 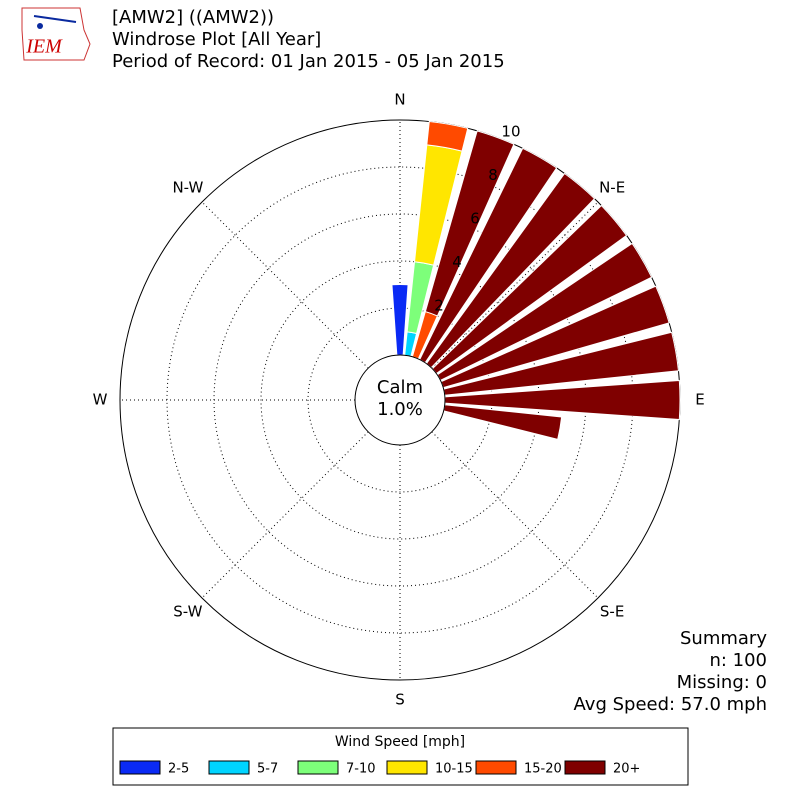 I want to click on compass-label: N-E, so click(x=612, y=187).